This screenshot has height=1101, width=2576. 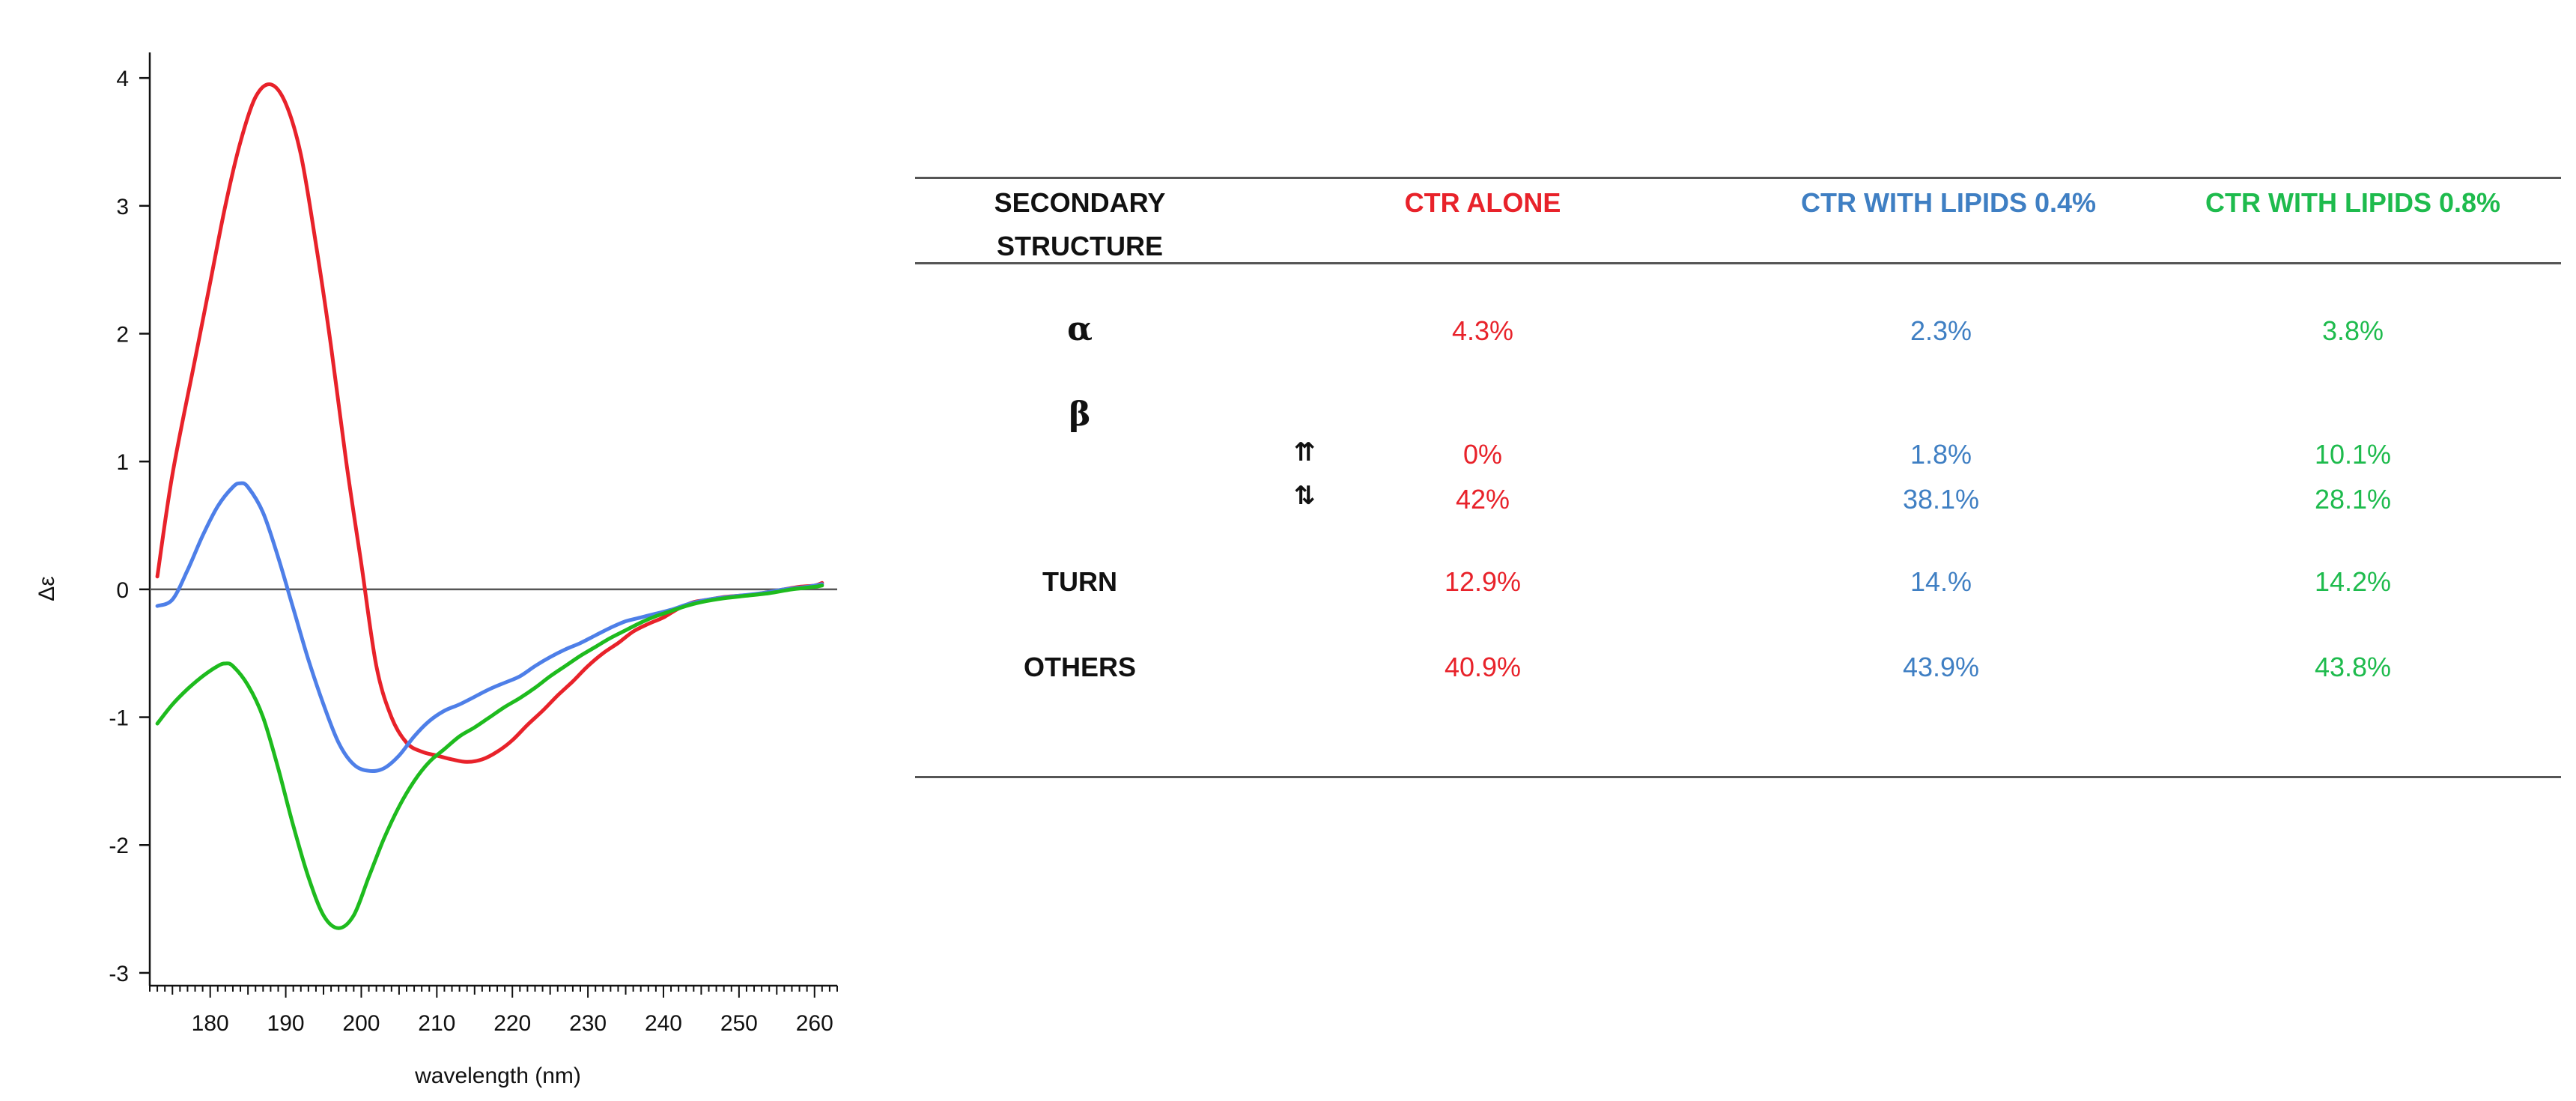 I want to click on row-label-others: OTHERS, so click(x=1079, y=667).